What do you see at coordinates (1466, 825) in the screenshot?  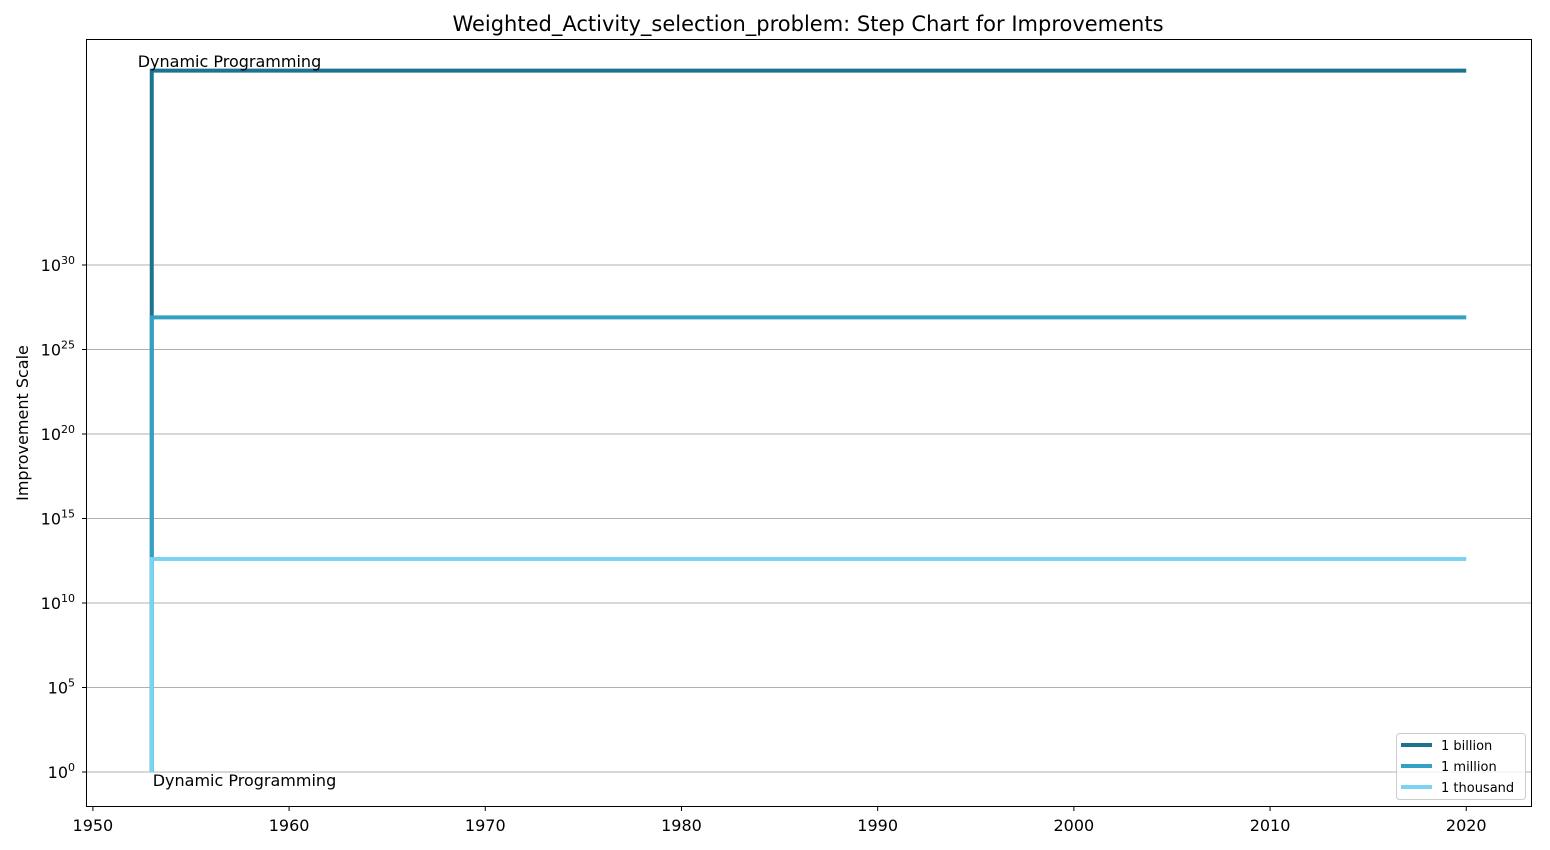 I see `x-tick-label: 2020` at bounding box center [1466, 825].